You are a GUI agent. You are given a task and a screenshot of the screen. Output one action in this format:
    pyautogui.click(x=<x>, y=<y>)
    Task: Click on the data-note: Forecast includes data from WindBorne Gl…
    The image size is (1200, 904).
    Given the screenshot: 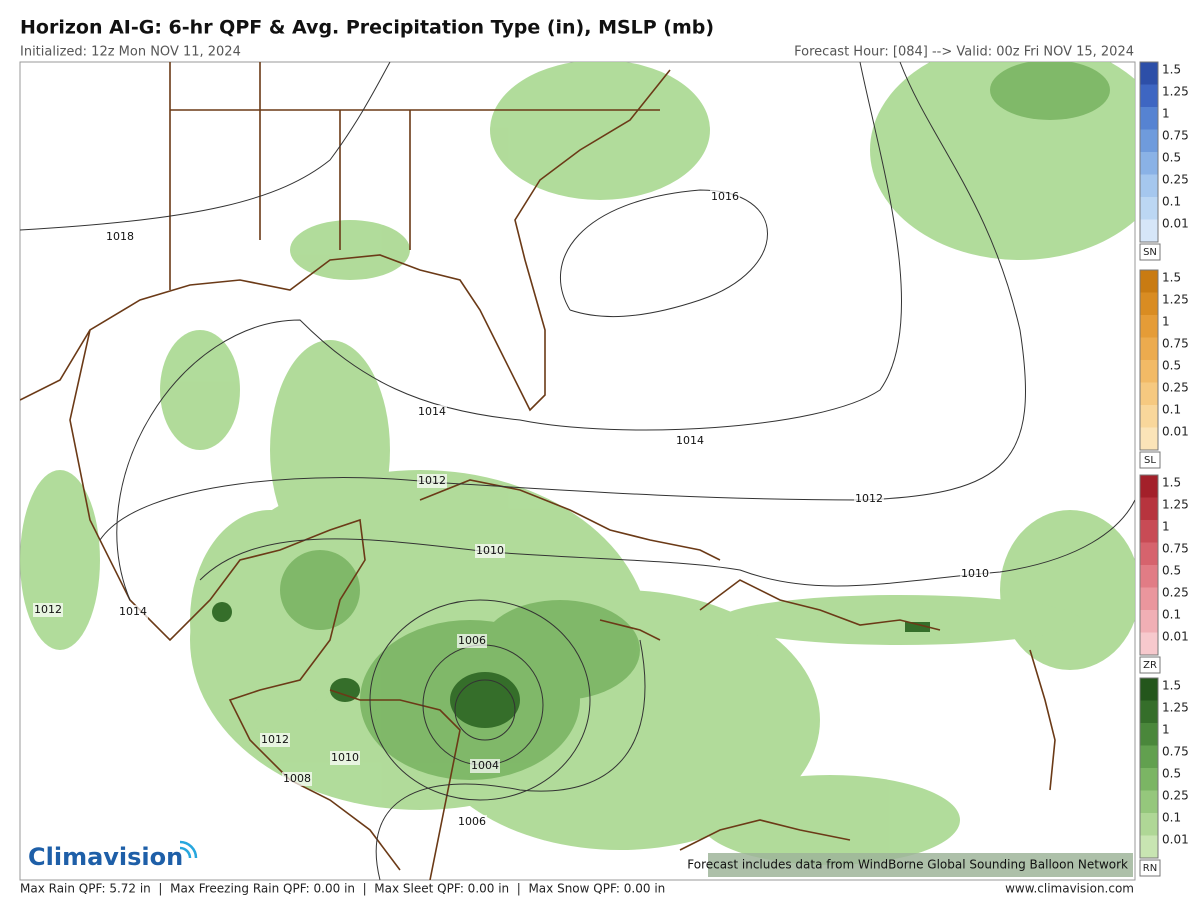 What is the action you would take?
    pyautogui.click(x=907, y=865)
    